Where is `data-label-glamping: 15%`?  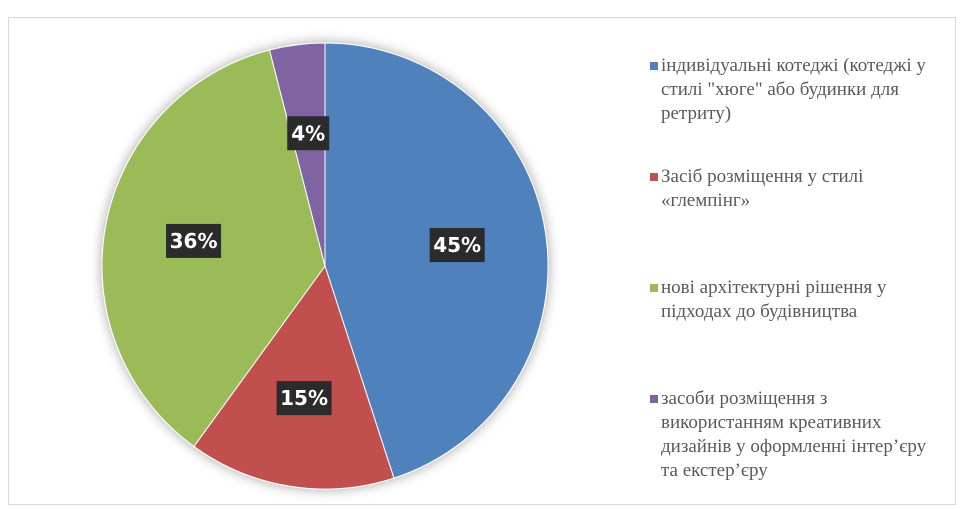
data-label-glamping: 15% is located at coordinates (304, 398).